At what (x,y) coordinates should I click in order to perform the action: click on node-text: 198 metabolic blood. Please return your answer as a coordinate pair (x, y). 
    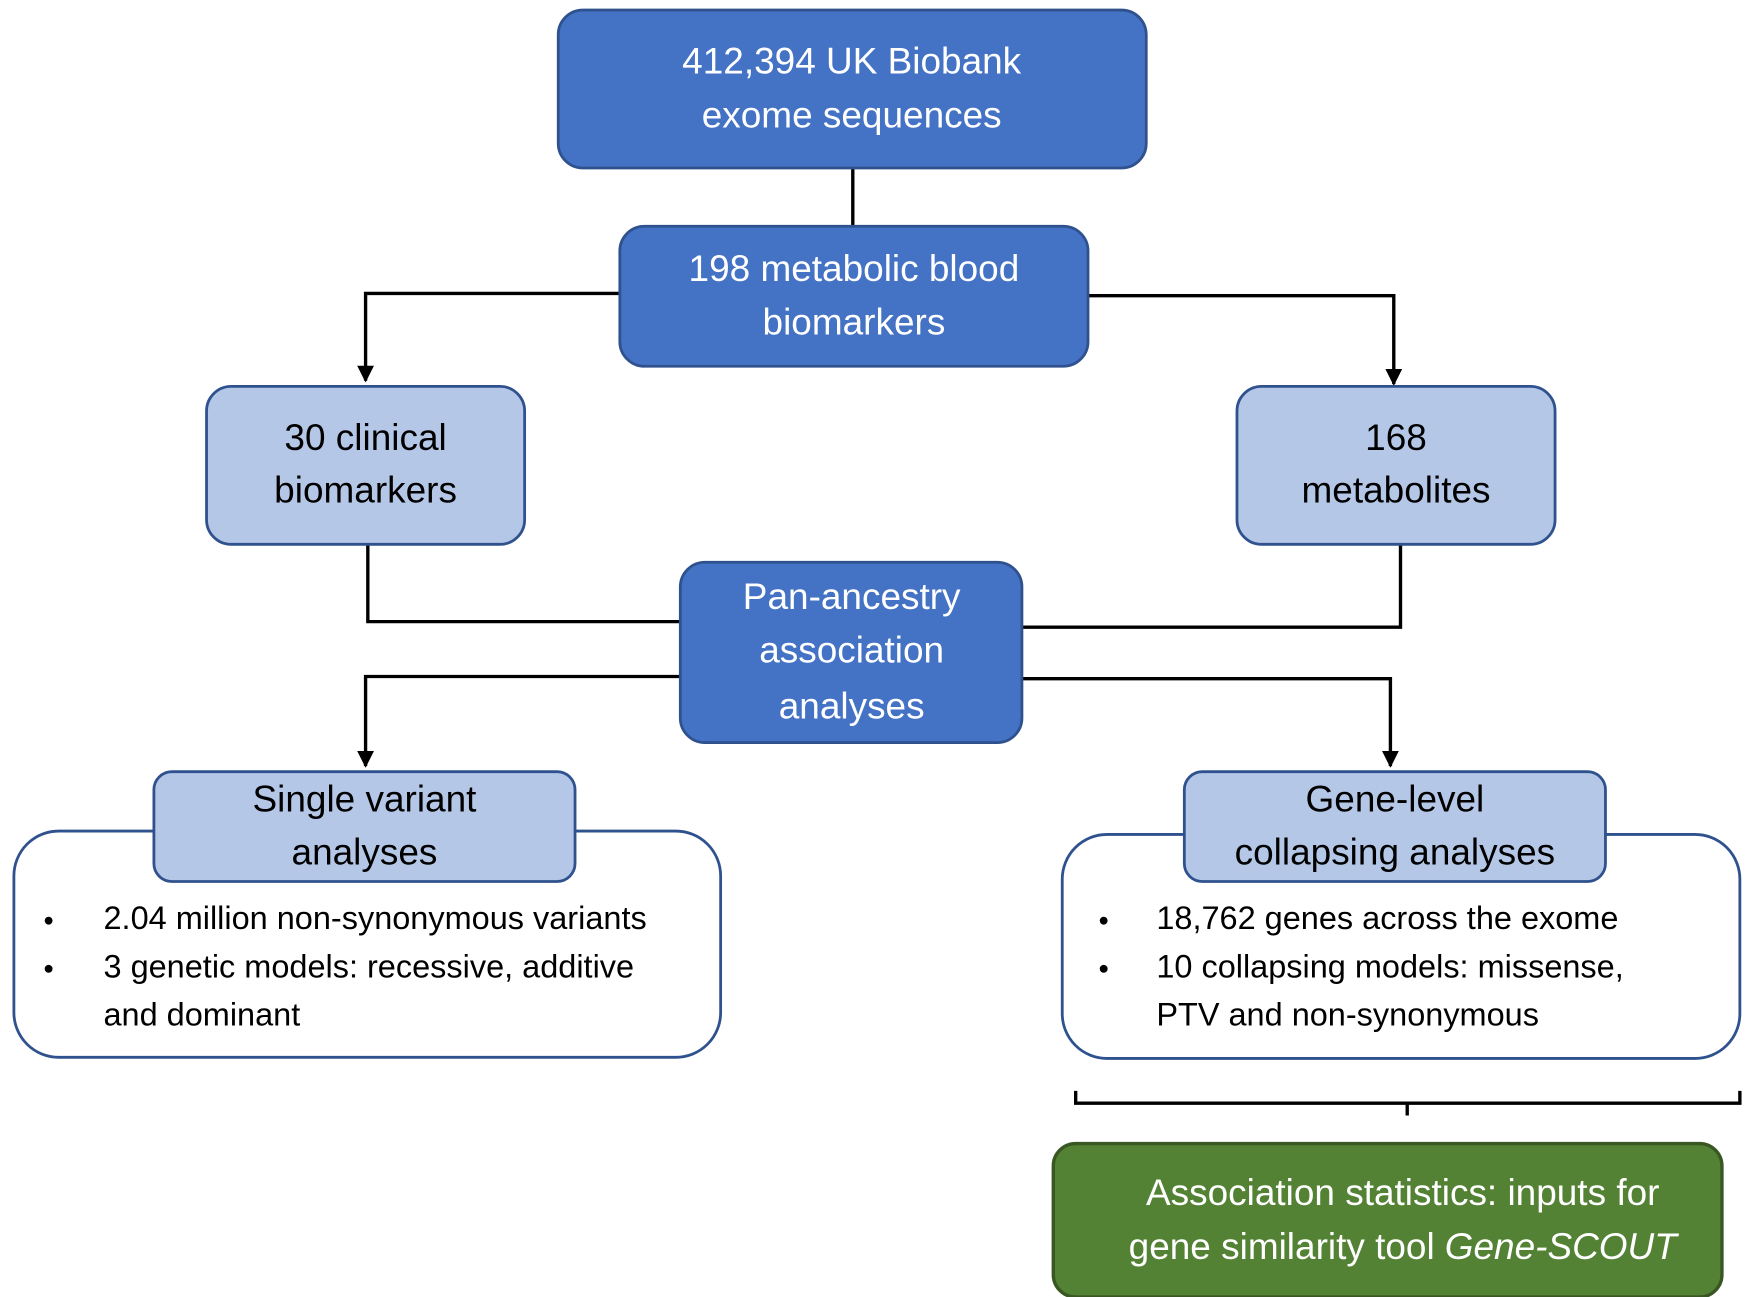
    Looking at the image, I should click on (854, 268).